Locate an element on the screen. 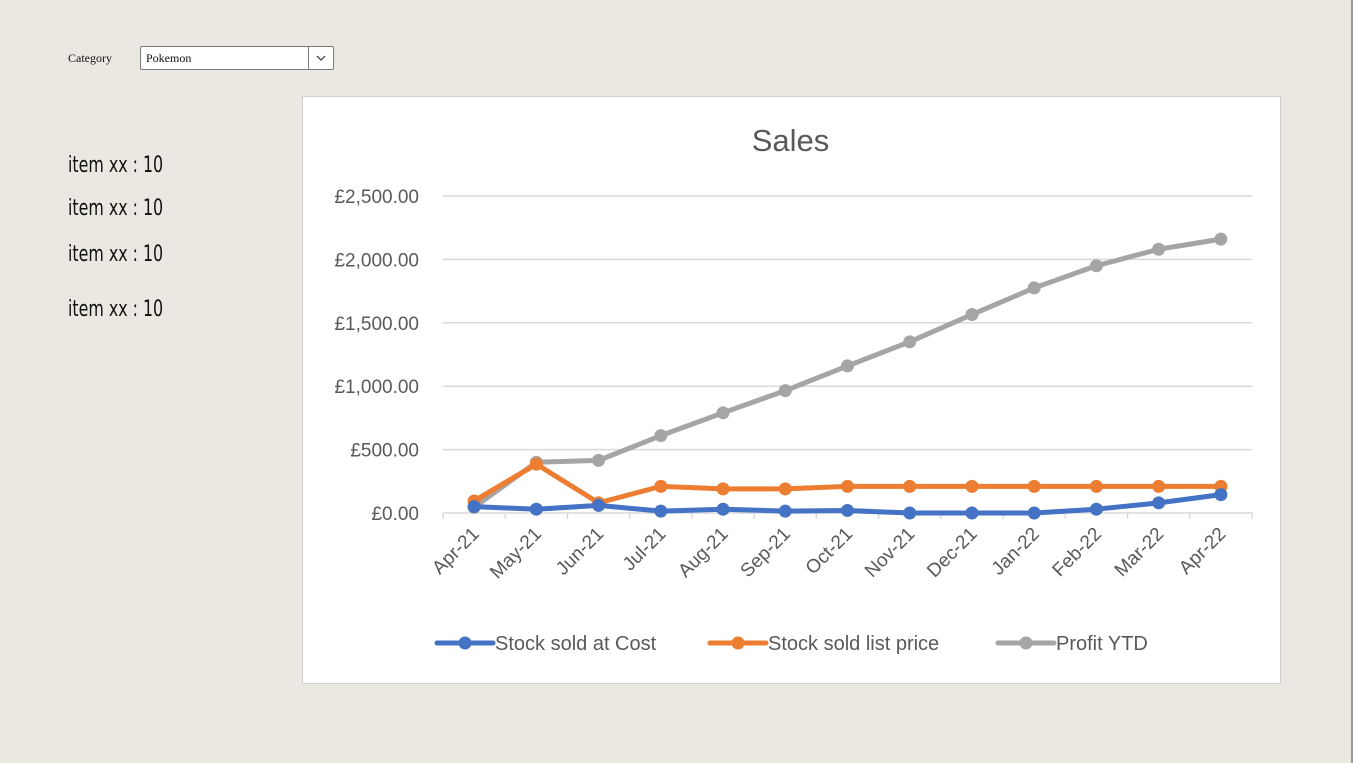 The image size is (1353, 763). y-tick-label: £1,500.00 is located at coordinates (376, 324).